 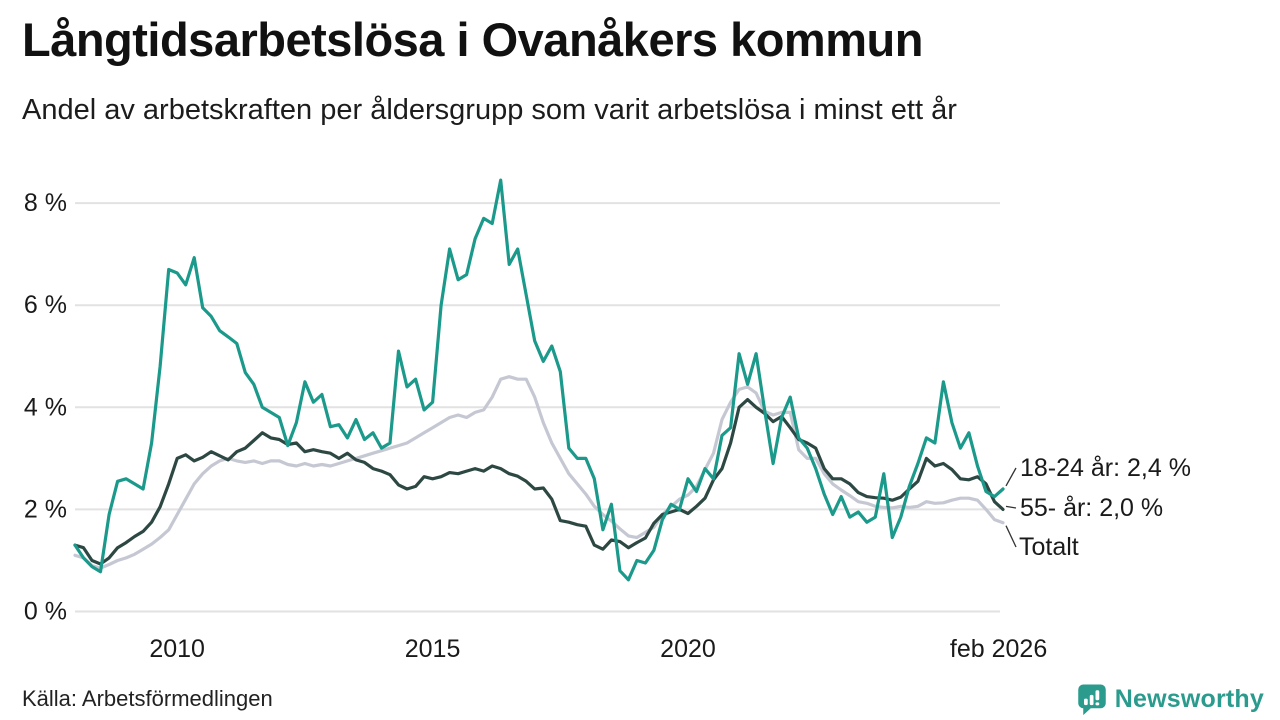 I want to click on y-tick-label: 2 %, so click(x=45, y=509).